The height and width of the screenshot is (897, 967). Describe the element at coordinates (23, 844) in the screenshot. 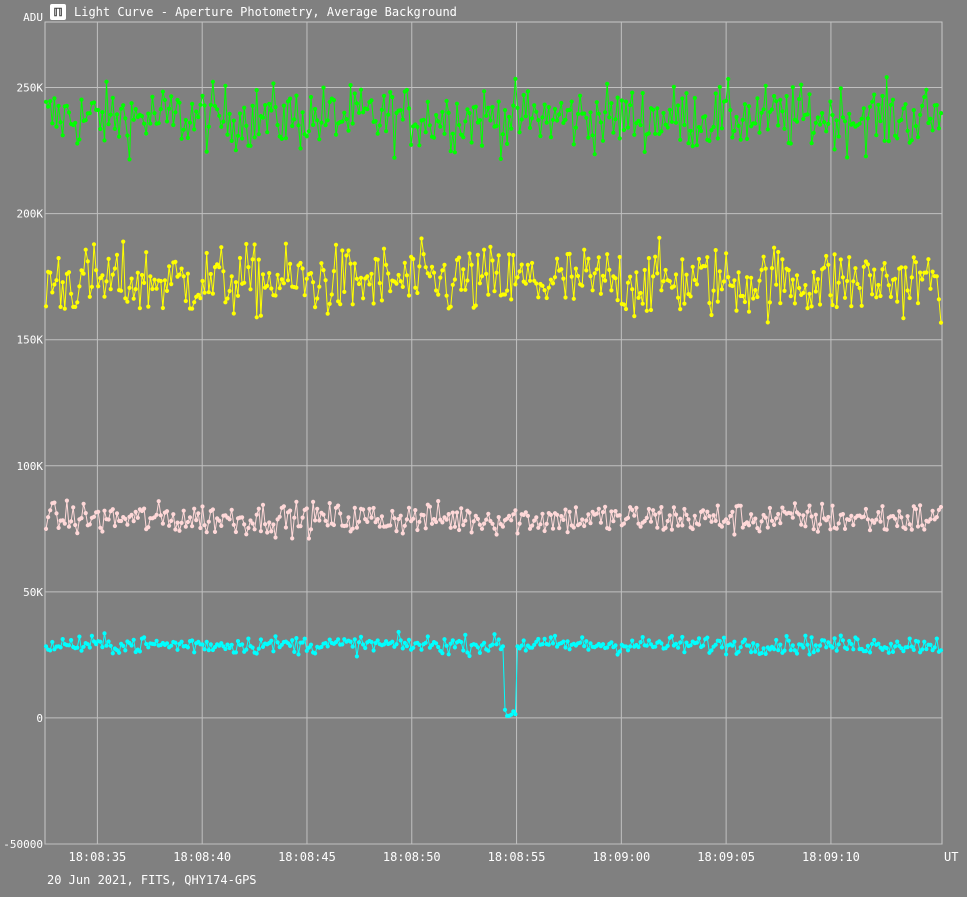

I see `y-tick-label: -50000` at that location.